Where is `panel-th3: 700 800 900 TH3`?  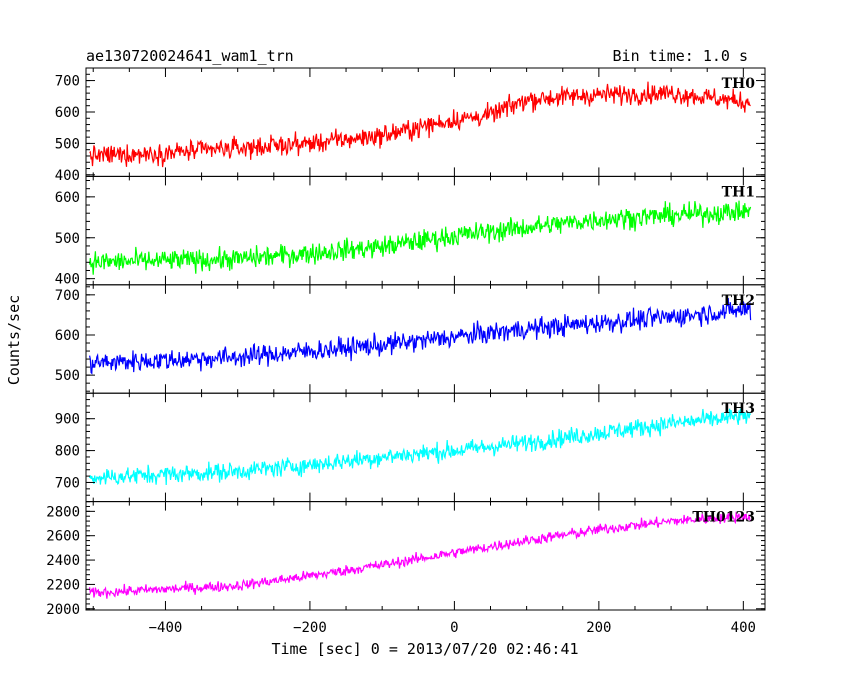 panel-th3: 700 800 900 TH3 is located at coordinates (410, 447).